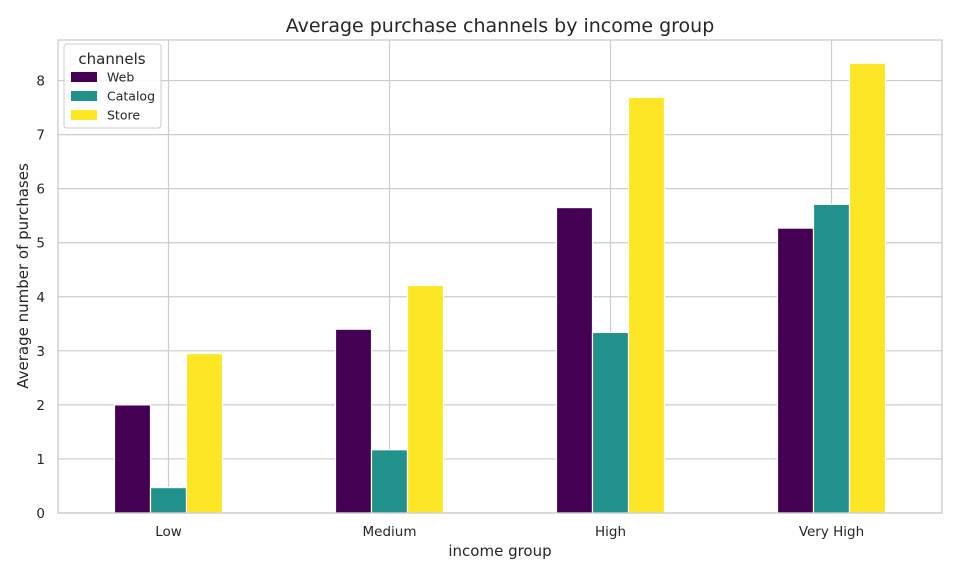 The width and height of the screenshot is (960, 576). Describe the element at coordinates (84, 77) in the screenshot. I see `legend-swatch-web` at that location.